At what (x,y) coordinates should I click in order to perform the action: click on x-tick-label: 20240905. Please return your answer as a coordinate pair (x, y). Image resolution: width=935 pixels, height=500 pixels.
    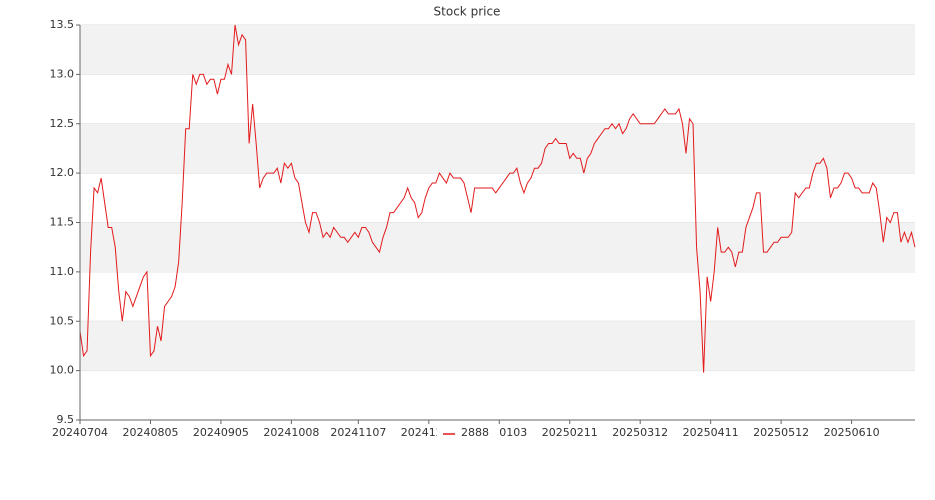
    Looking at the image, I should click on (221, 432).